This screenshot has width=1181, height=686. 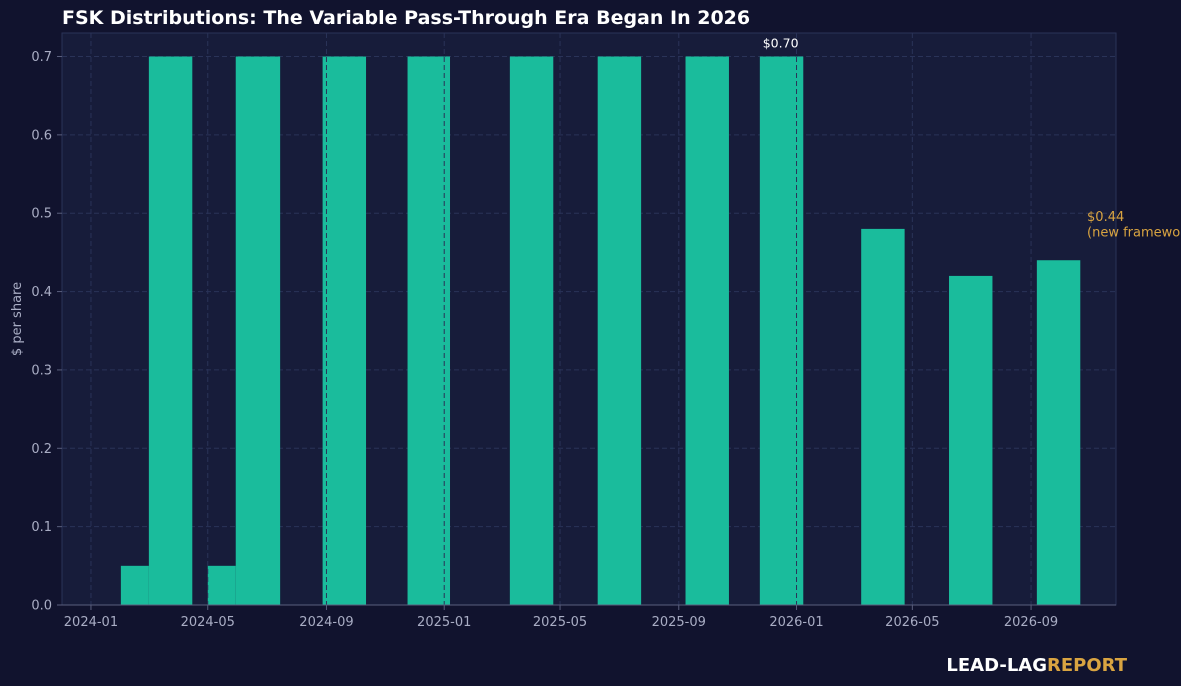 What do you see at coordinates (41, 214) in the screenshot?
I see `y-tick-label: 0.5` at bounding box center [41, 214].